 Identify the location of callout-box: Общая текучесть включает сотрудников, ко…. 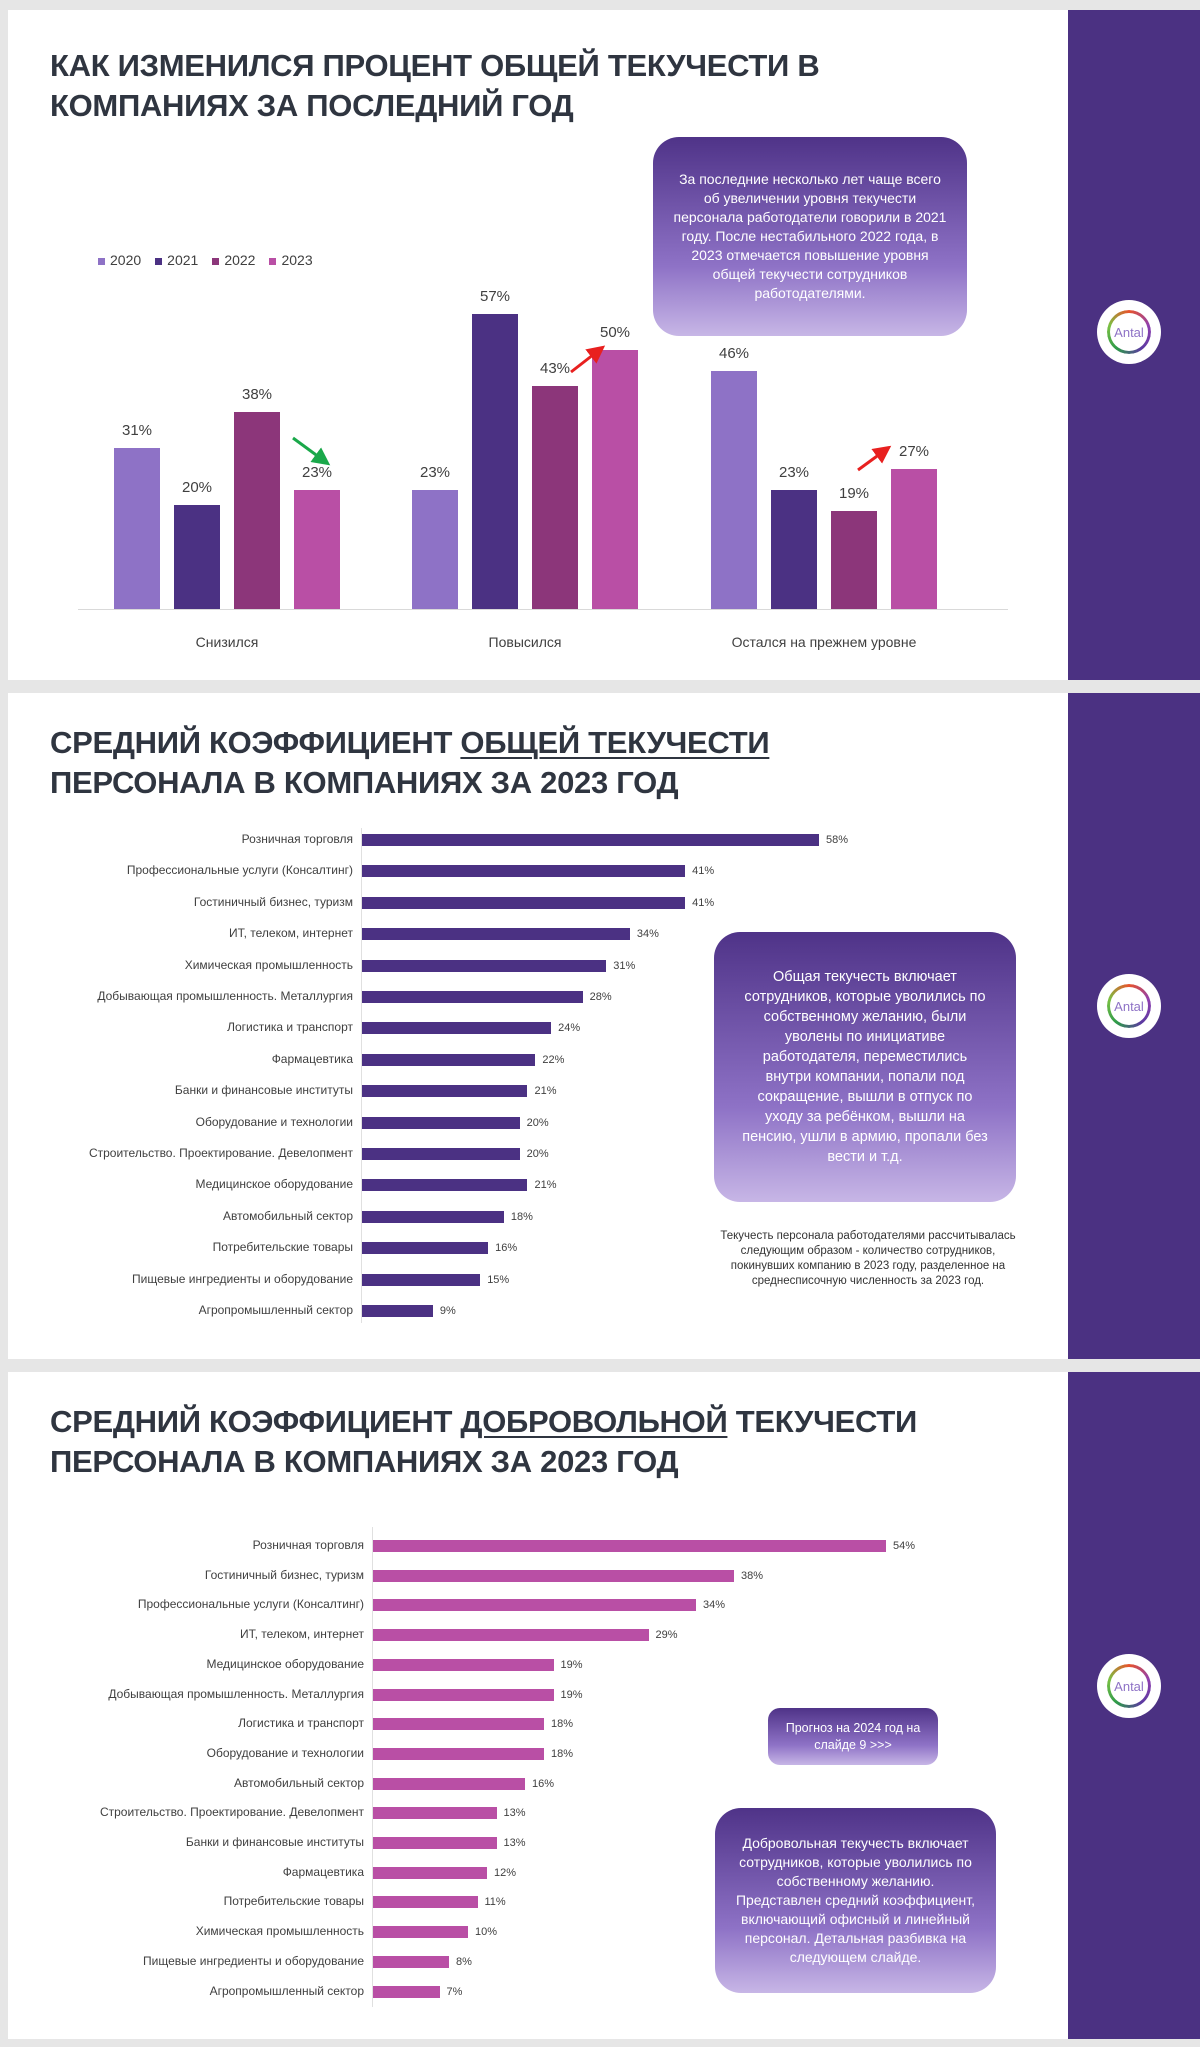
(865, 1067).